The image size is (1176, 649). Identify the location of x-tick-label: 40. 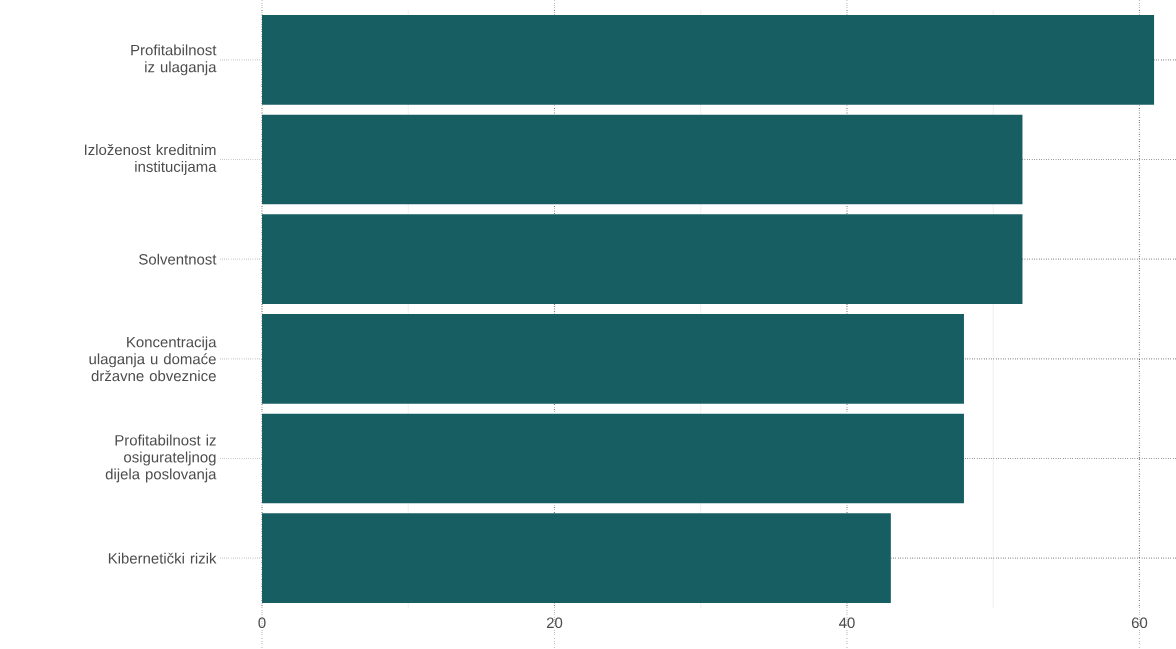
(847, 623).